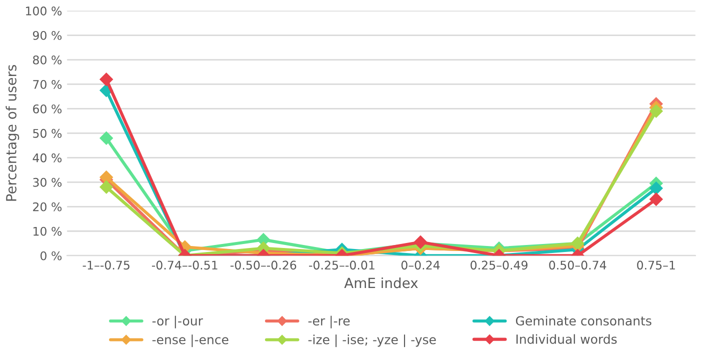 Image resolution: width=706 pixels, height=360 pixels. Describe the element at coordinates (13, 132) in the screenshot. I see `y-axis-title: Percentage of users` at that location.